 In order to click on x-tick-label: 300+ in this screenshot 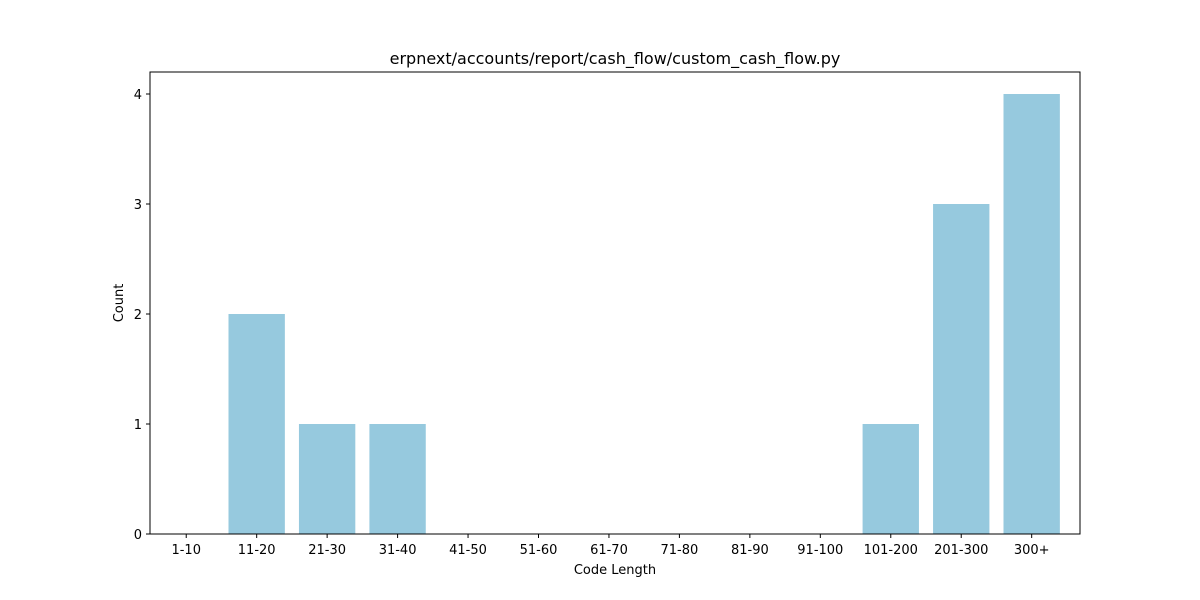, I will do `click(1032, 550)`.